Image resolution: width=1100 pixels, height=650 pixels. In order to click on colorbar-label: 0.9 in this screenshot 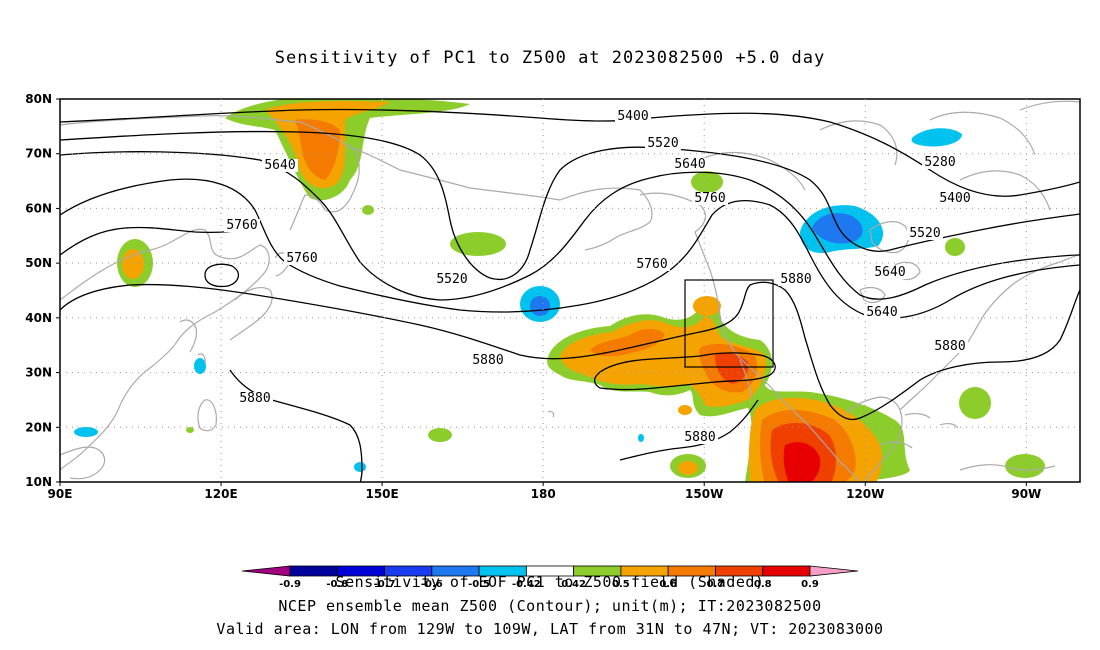, I will do `click(810, 584)`.